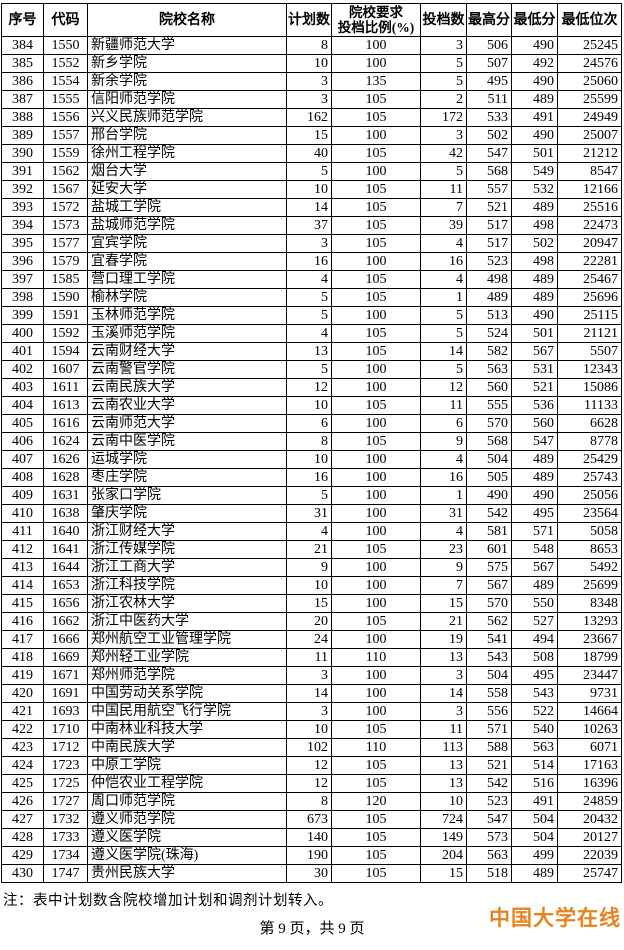 The width and height of the screenshot is (624, 950). I want to click on cell: 1628, so click(65, 477).